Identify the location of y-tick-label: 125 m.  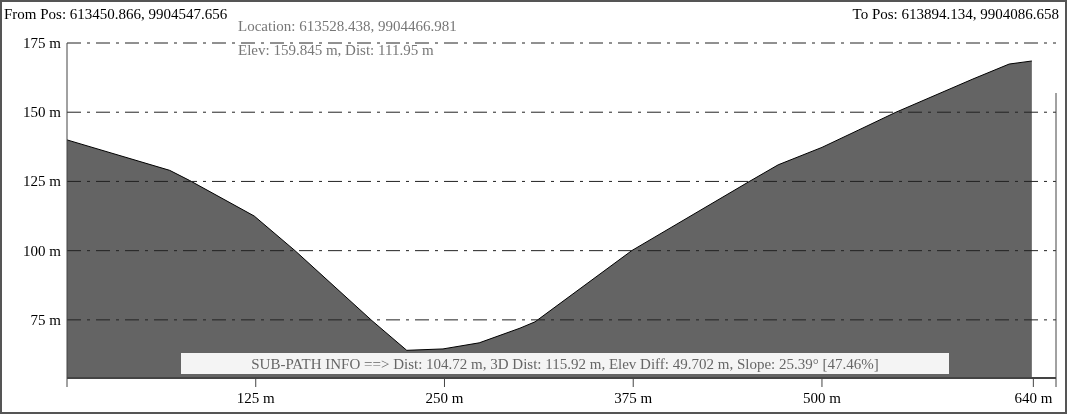
(42, 181).